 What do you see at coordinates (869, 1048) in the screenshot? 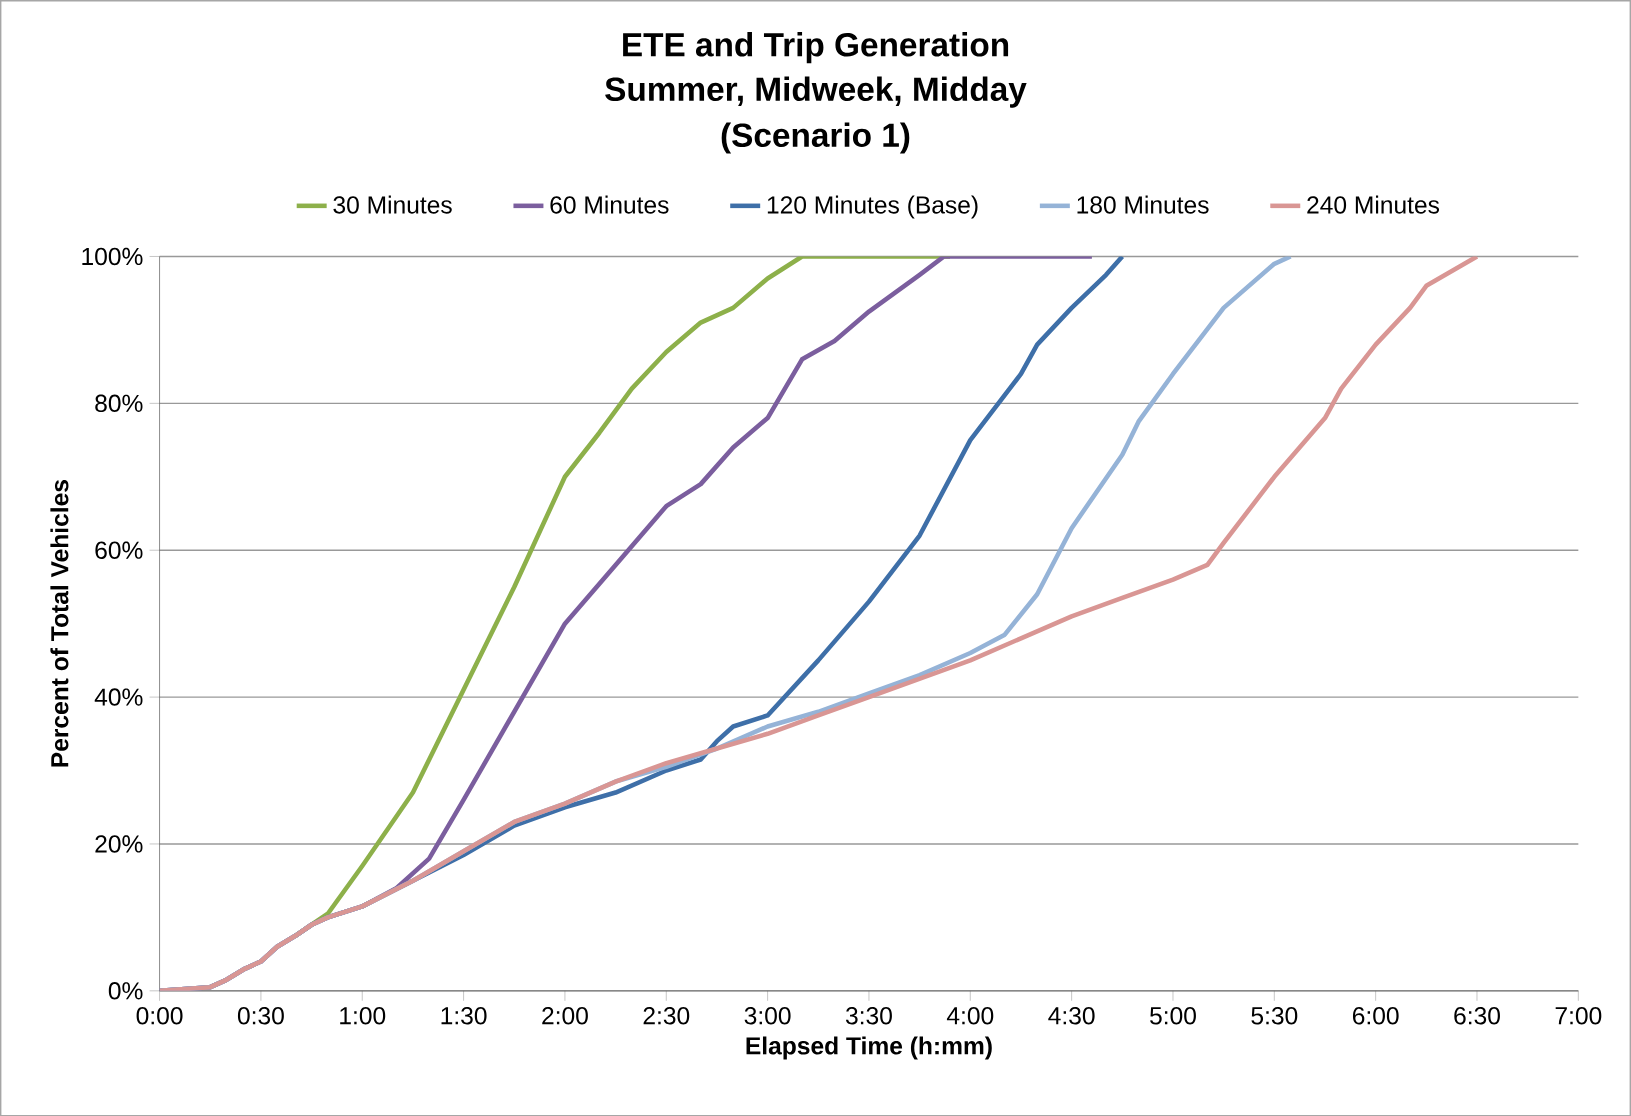
I see `x-axis-title: Elapsed Time (h:mm)` at bounding box center [869, 1048].